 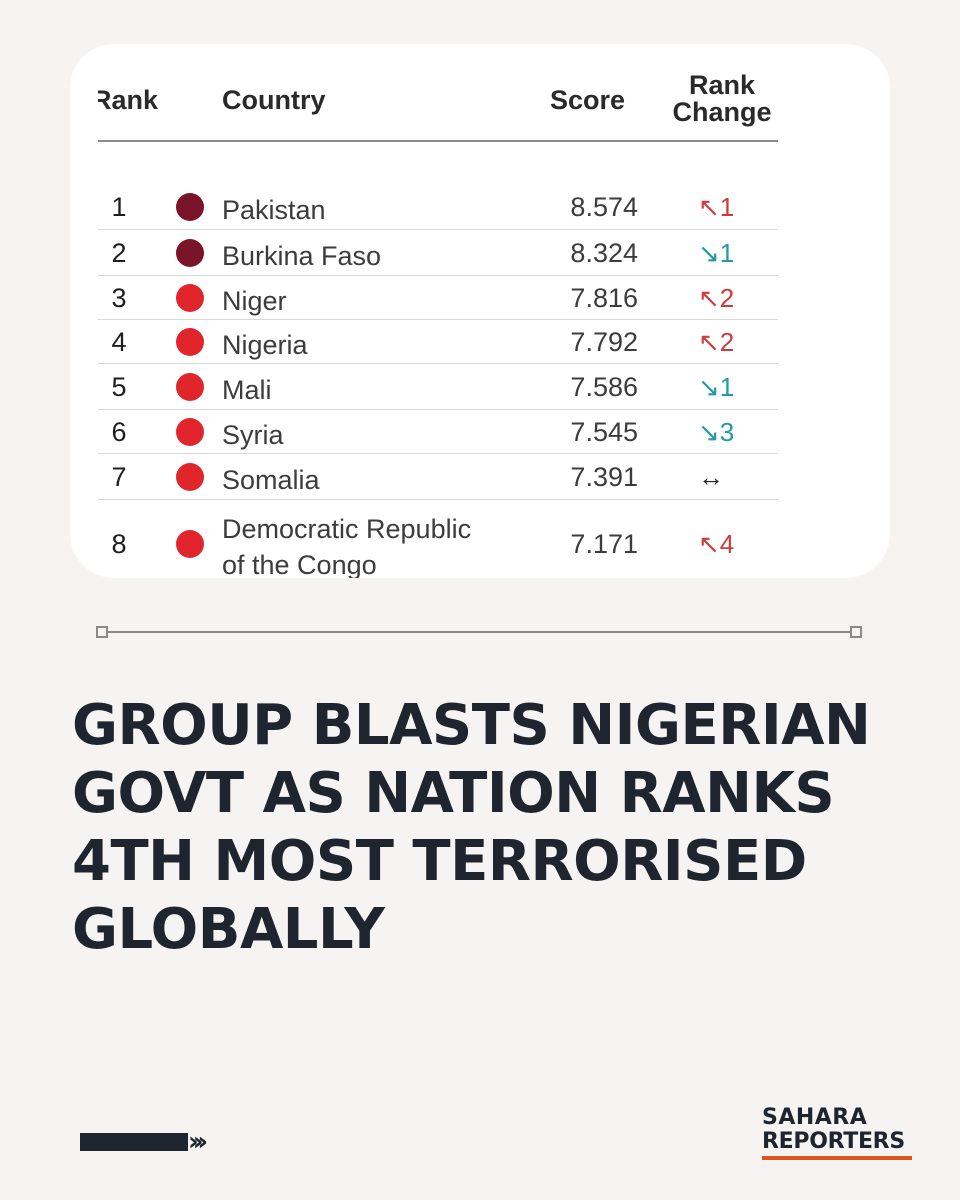 What do you see at coordinates (604, 544) in the screenshot?
I see `cell-score: 7.171` at bounding box center [604, 544].